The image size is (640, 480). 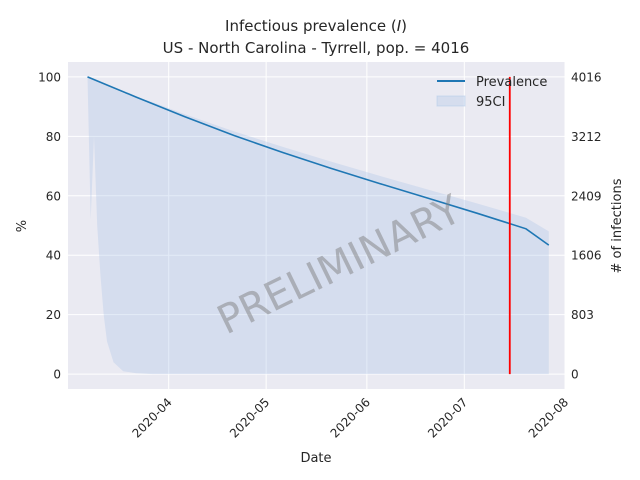 What do you see at coordinates (404, 26) in the screenshot?
I see `title-suffix: )` at bounding box center [404, 26].